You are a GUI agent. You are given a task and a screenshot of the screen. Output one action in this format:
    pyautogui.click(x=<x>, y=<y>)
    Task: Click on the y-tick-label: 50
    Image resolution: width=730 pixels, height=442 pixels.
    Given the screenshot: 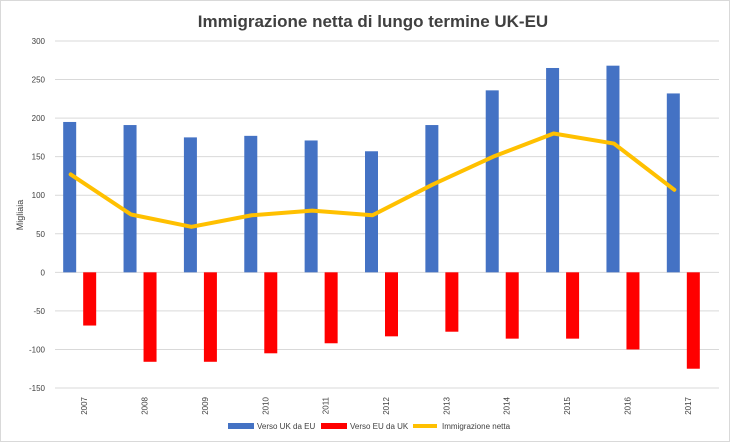 What is the action you would take?
    pyautogui.click(x=40, y=234)
    